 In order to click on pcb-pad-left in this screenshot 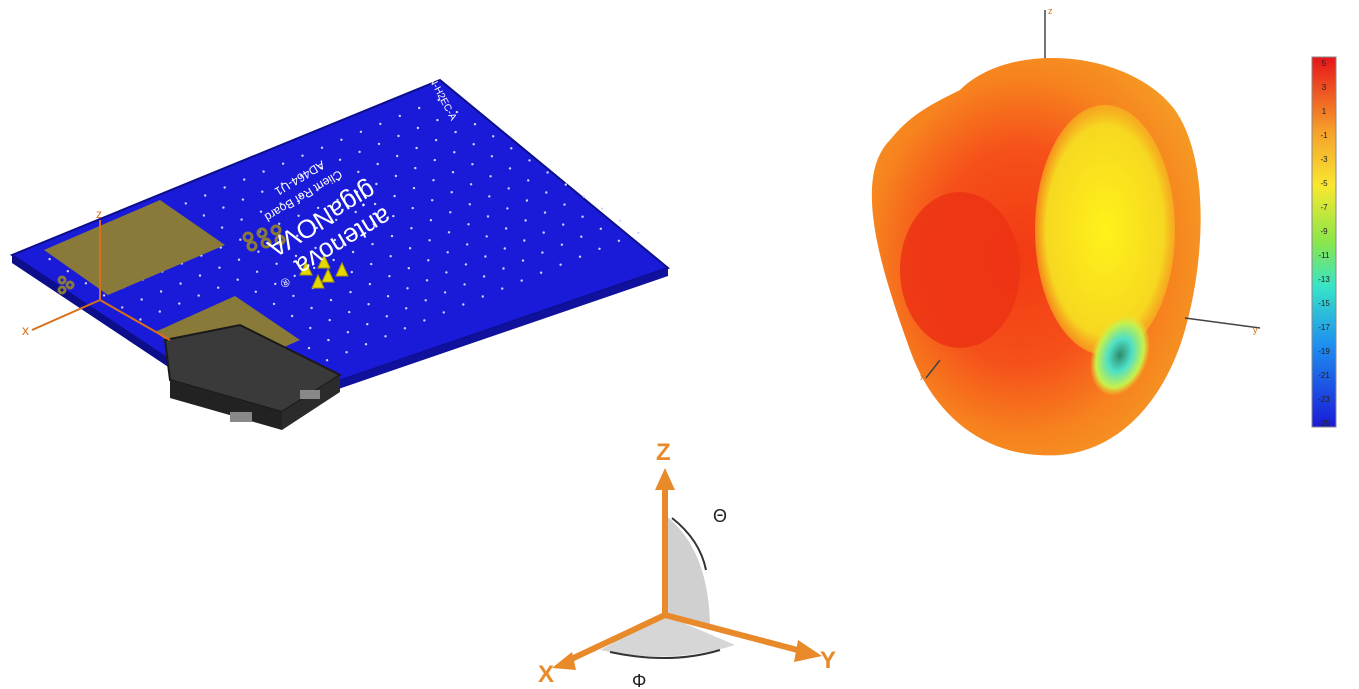, I will do `click(134, 247)`.